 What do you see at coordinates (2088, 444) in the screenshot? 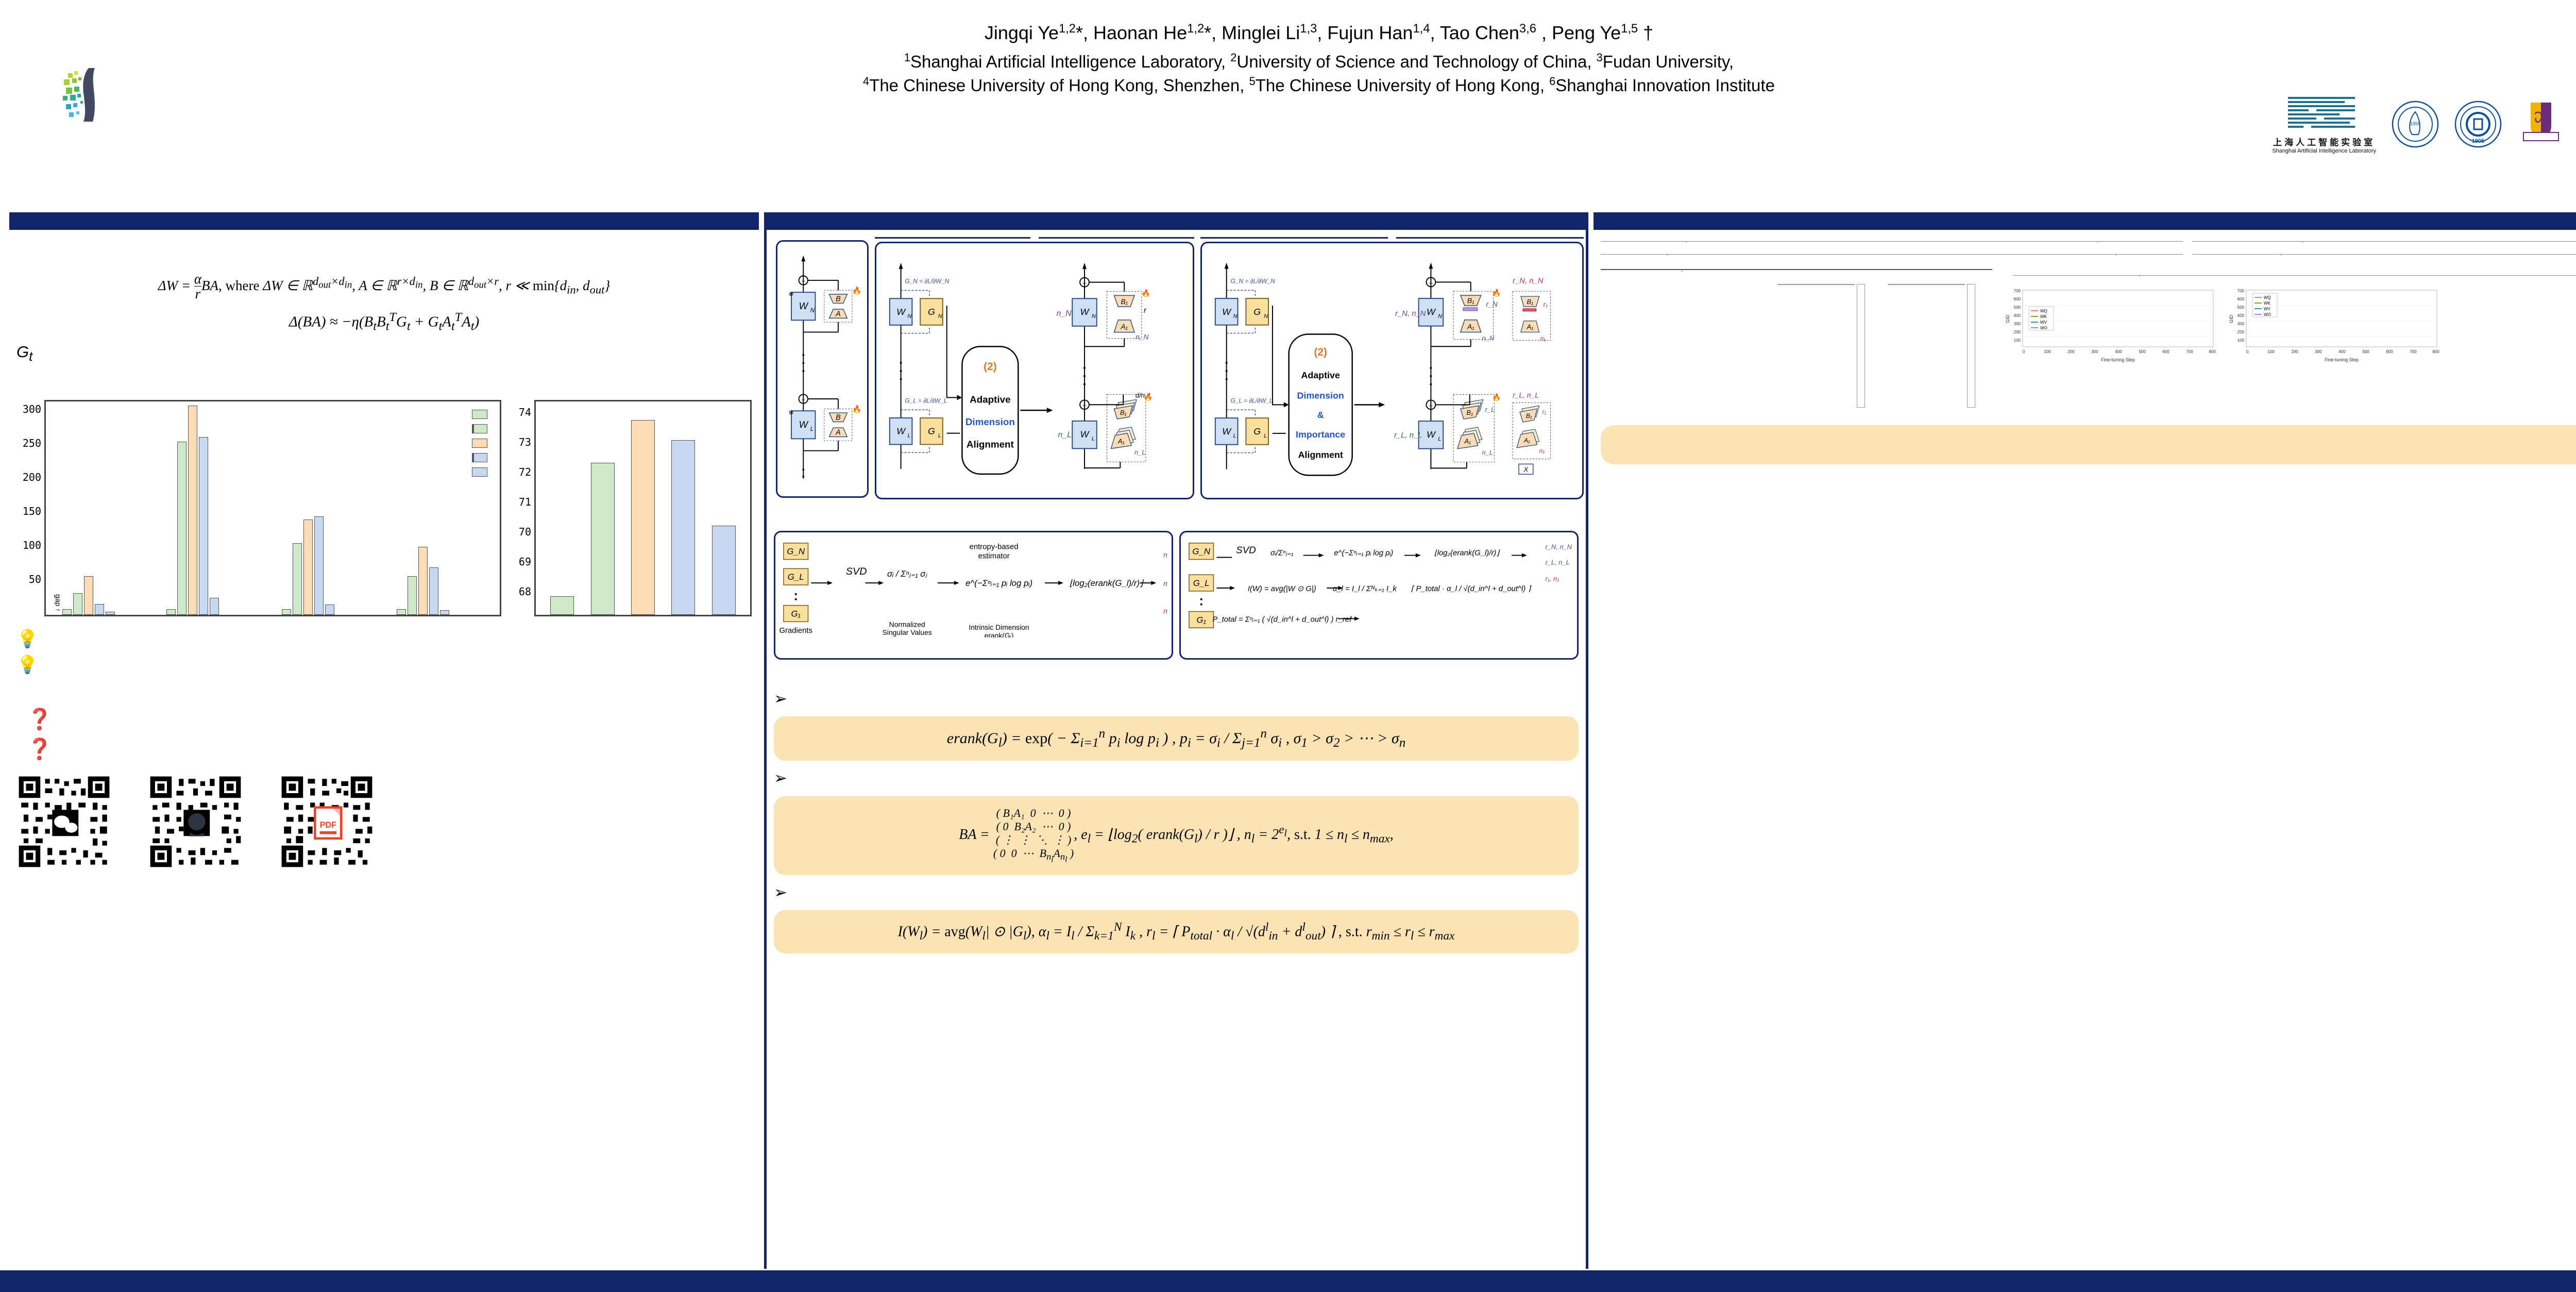
I see `final-note` at bounding box center [2088, 444].